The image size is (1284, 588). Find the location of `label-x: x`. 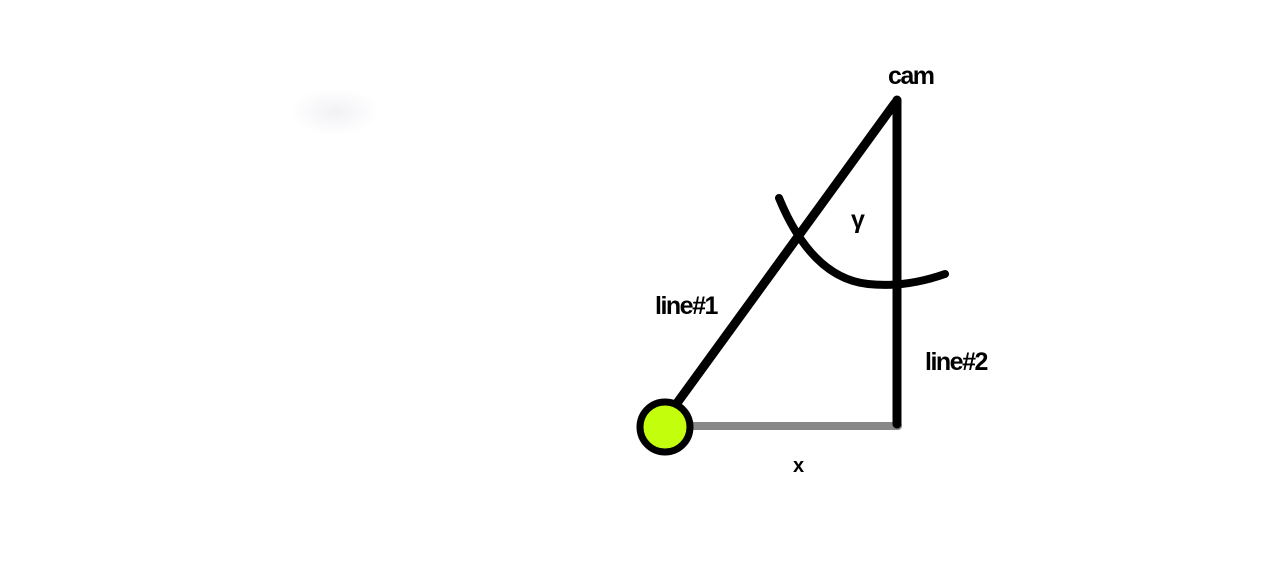

label-x: x is located at coordinates (798, 466).